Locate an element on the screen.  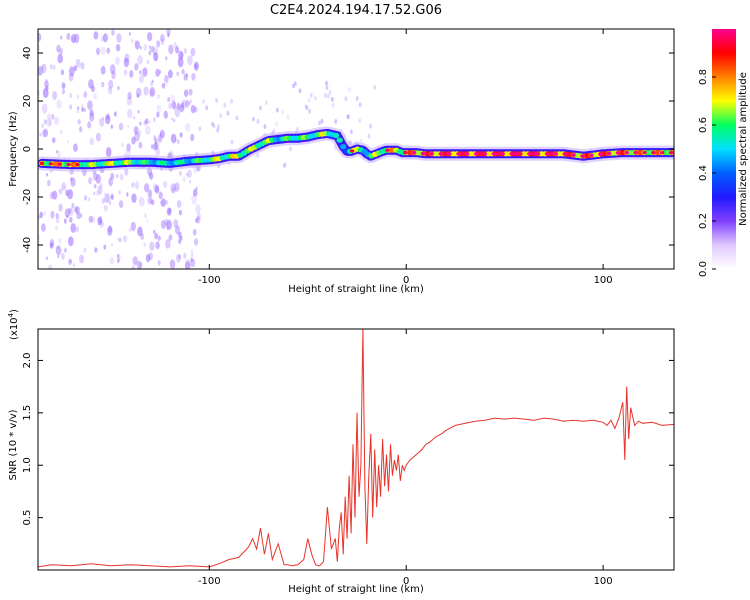
spectrogram-x-label: Height of straight line (km) is located at coordinates (356, 289).